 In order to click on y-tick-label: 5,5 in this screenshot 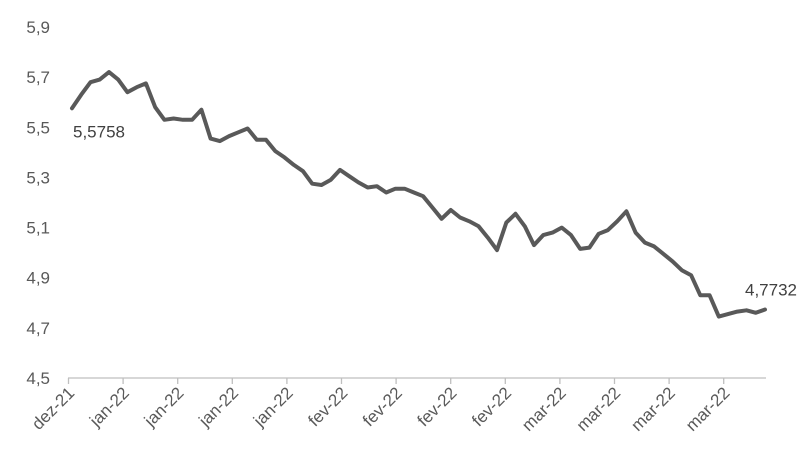, I will do `click(38, 127)`.